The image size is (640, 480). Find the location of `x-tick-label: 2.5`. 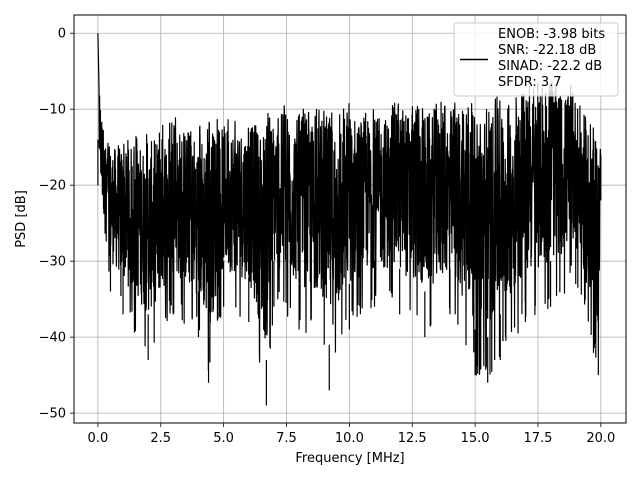

x-tick-label: 2.5 is located at coordinates (160, 438).